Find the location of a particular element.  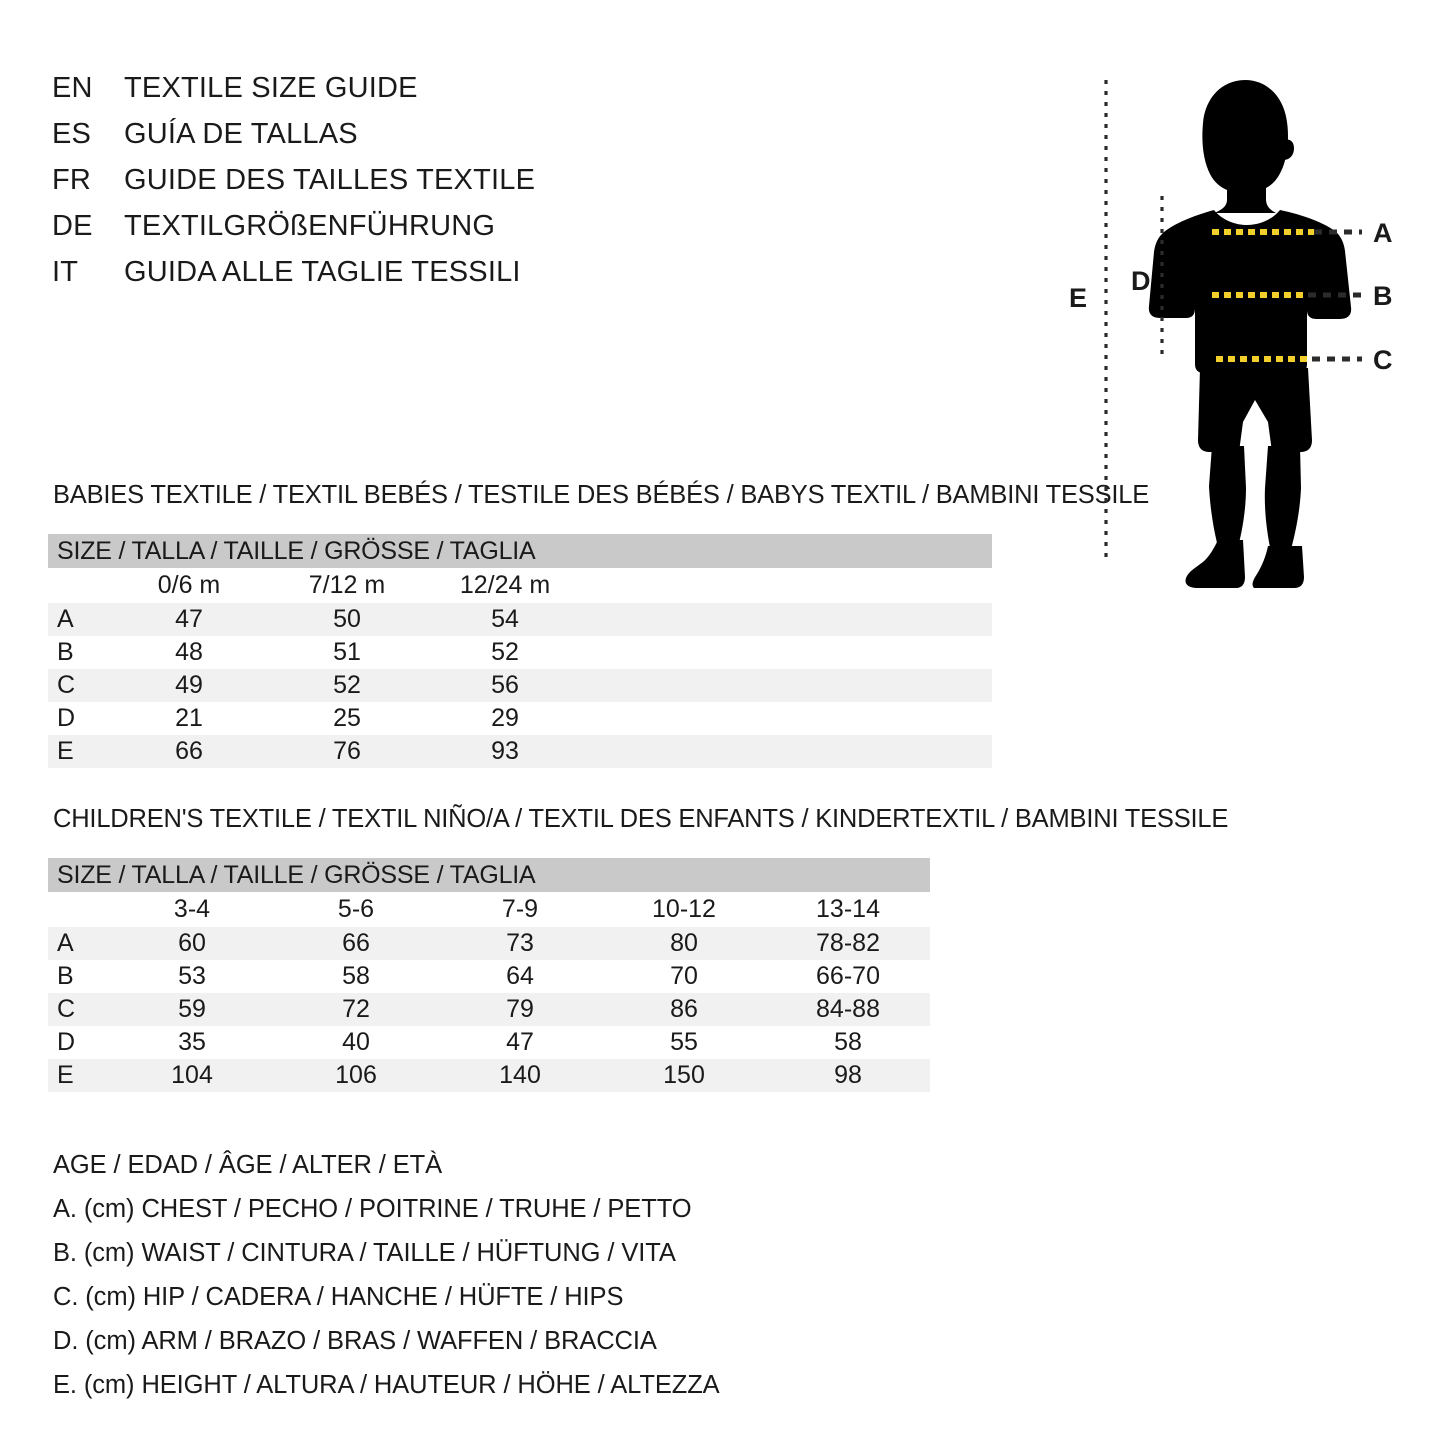

children-corner-cell is located at coordinates (79, 909).